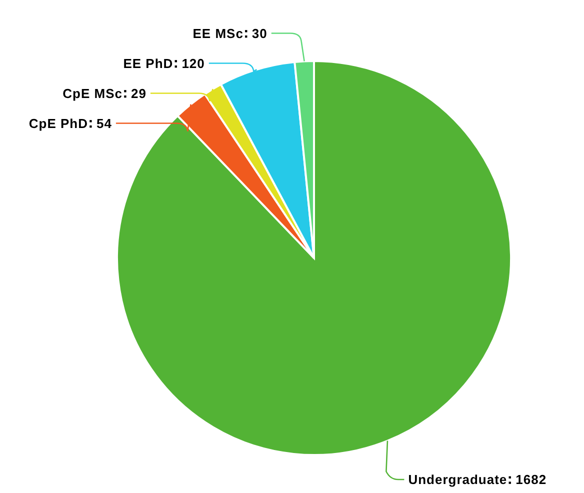 The width and height of the screenshot is (584, 493). Describe the element at coordinates (260, 33) in the screenshot. I see `data-label: 30` at that location.